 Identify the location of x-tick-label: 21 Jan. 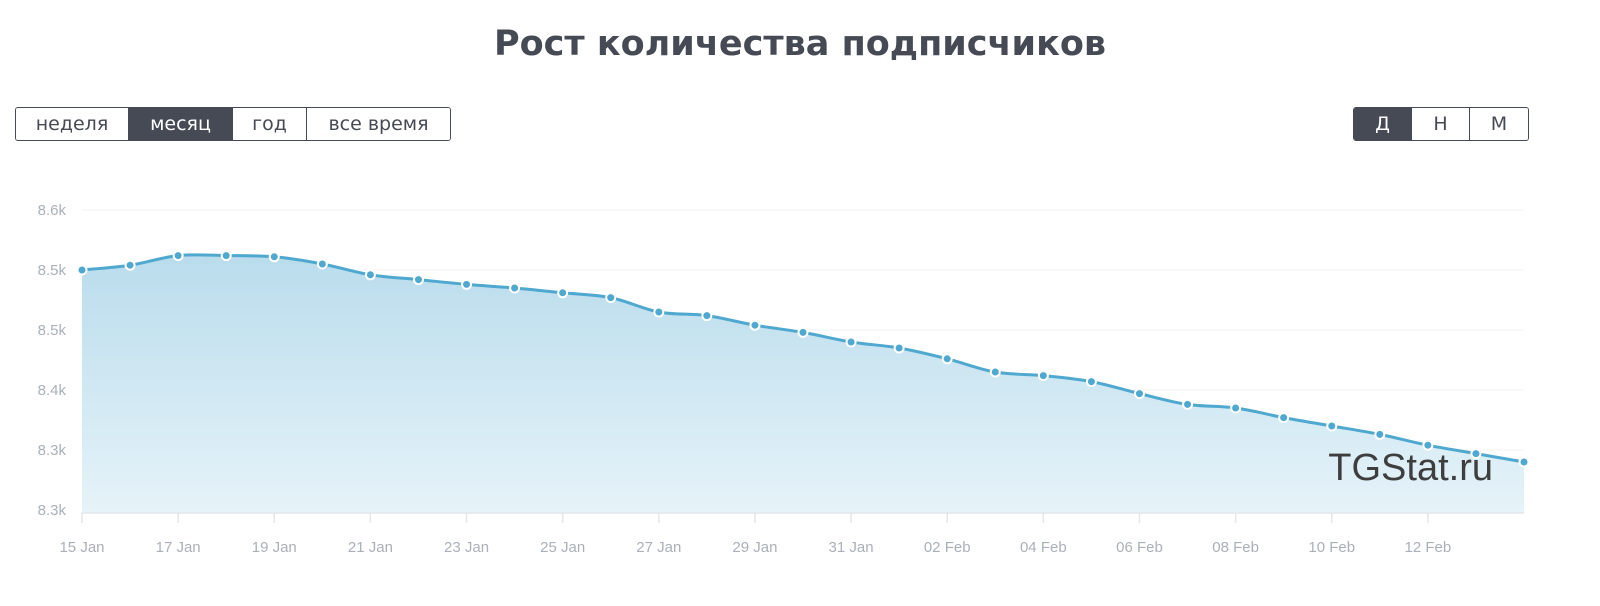
(370, 547).